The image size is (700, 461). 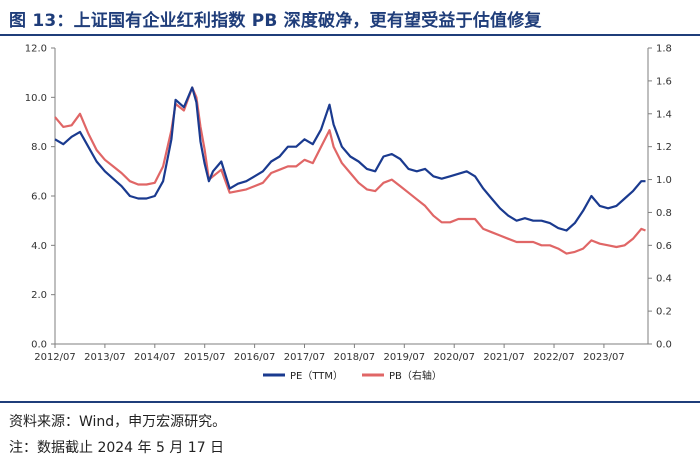 I want to click on legend-label-pe: PE（TTM）, so click(x=316, y=376).